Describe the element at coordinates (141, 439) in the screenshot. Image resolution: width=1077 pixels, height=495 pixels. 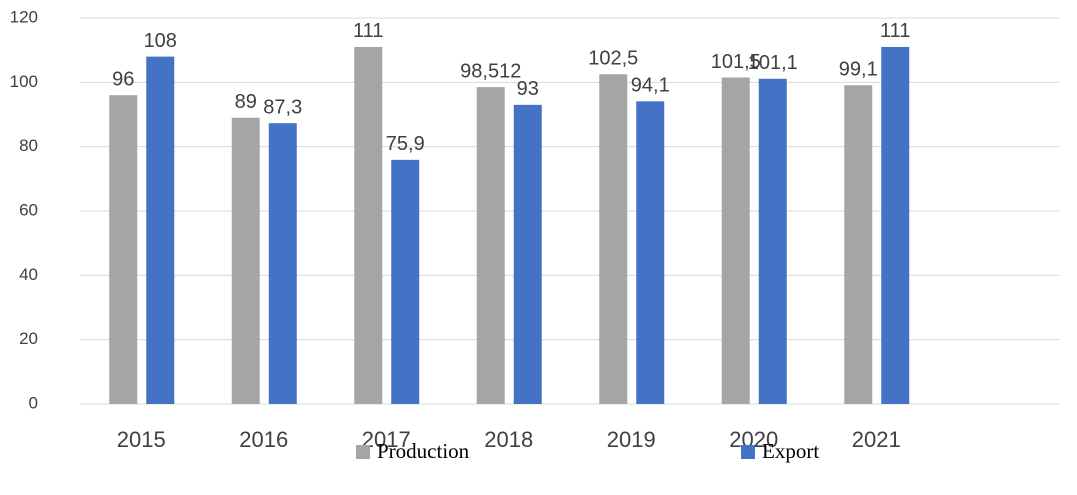
I see `x-tick-label: 2015` at that location.